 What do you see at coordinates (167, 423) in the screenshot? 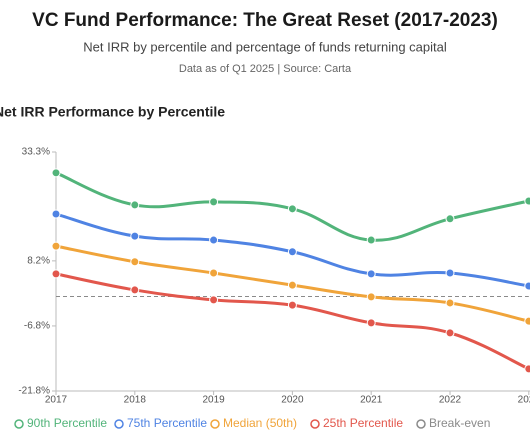
I see `legend-label: 75th Percentile` at bounding box center [167, 423].